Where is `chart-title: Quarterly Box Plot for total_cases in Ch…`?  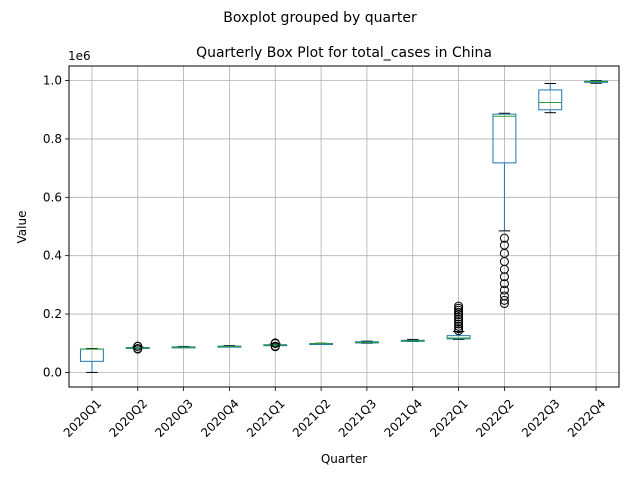 chart-title: Quarterly Box Plot for total_cases in Ch… is located at coordinates (344, 53).